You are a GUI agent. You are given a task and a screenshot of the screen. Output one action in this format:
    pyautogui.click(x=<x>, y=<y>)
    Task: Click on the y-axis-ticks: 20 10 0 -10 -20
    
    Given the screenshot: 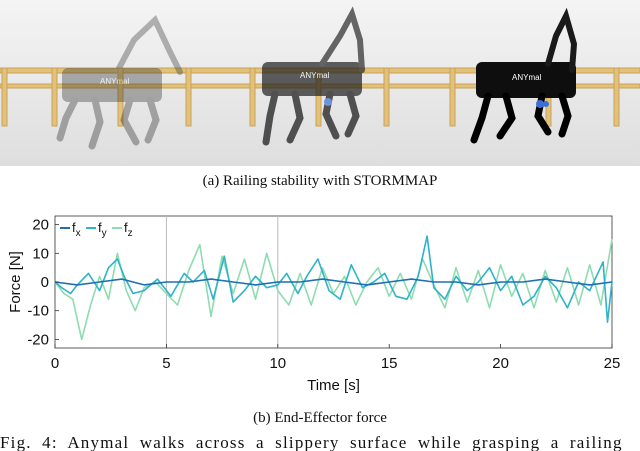 What is the action you would take?
    pyautogui.click(x=43, y=282)
    